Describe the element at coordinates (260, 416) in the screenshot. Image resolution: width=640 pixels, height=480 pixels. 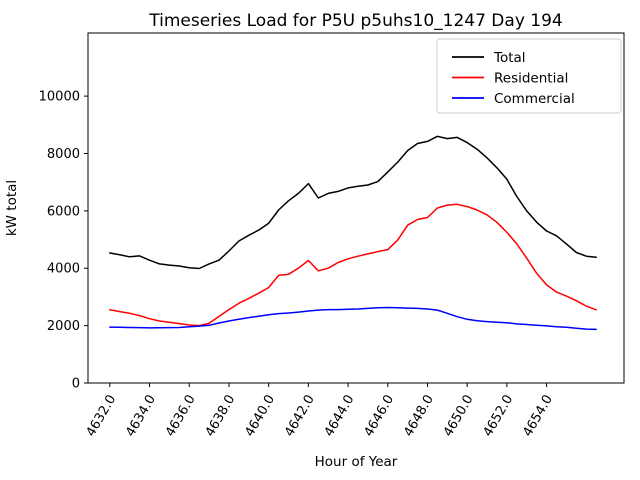
I see `x-tick-label: 4640.0` at that location.